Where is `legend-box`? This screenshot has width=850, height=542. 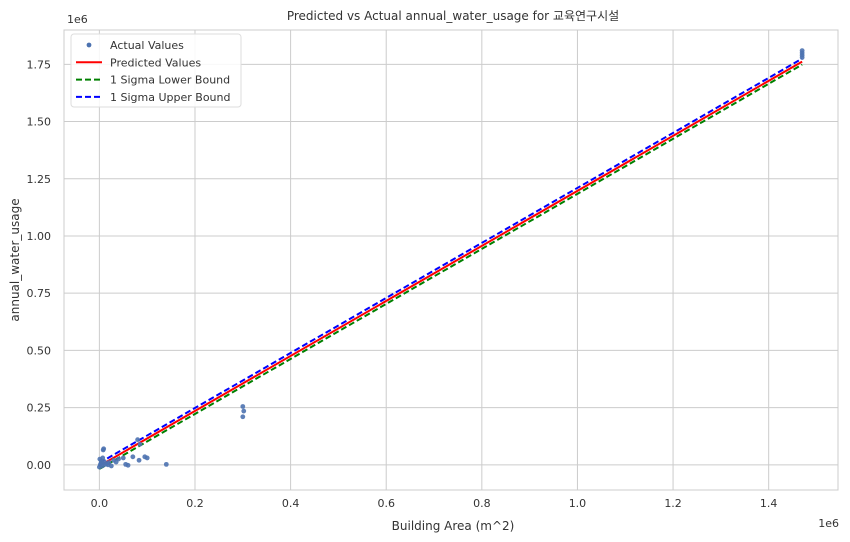
legend-box is located at coordinates (156, 70).